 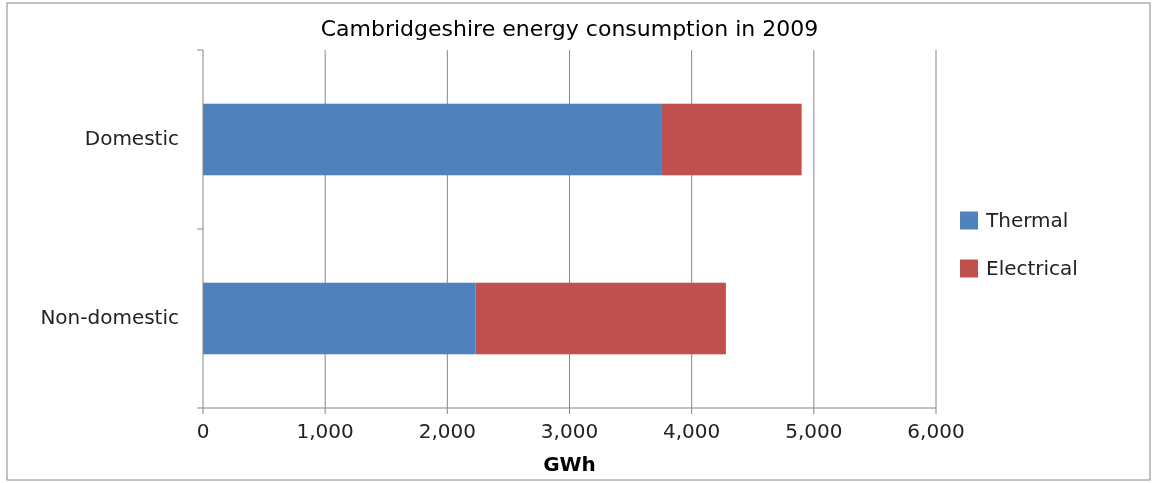 What do you see at coordinates (814, 431) in the screenshot?
I see `x-tick-label: 5,000` at bounding box center [814, 431].